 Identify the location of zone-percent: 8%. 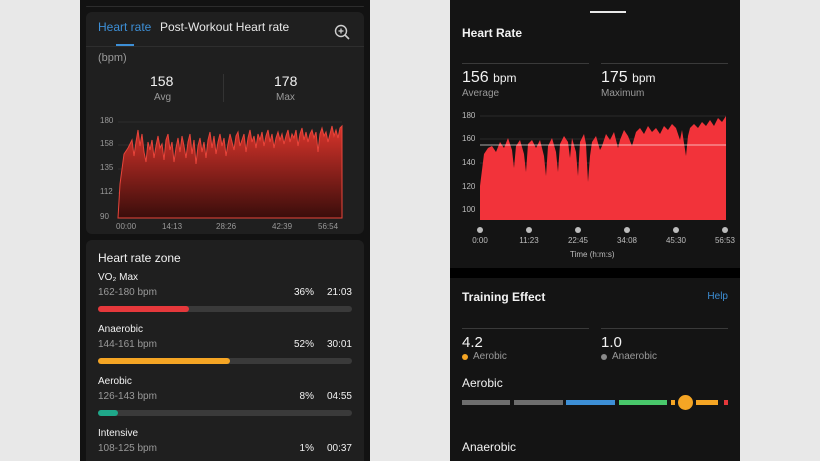
(306, 396).